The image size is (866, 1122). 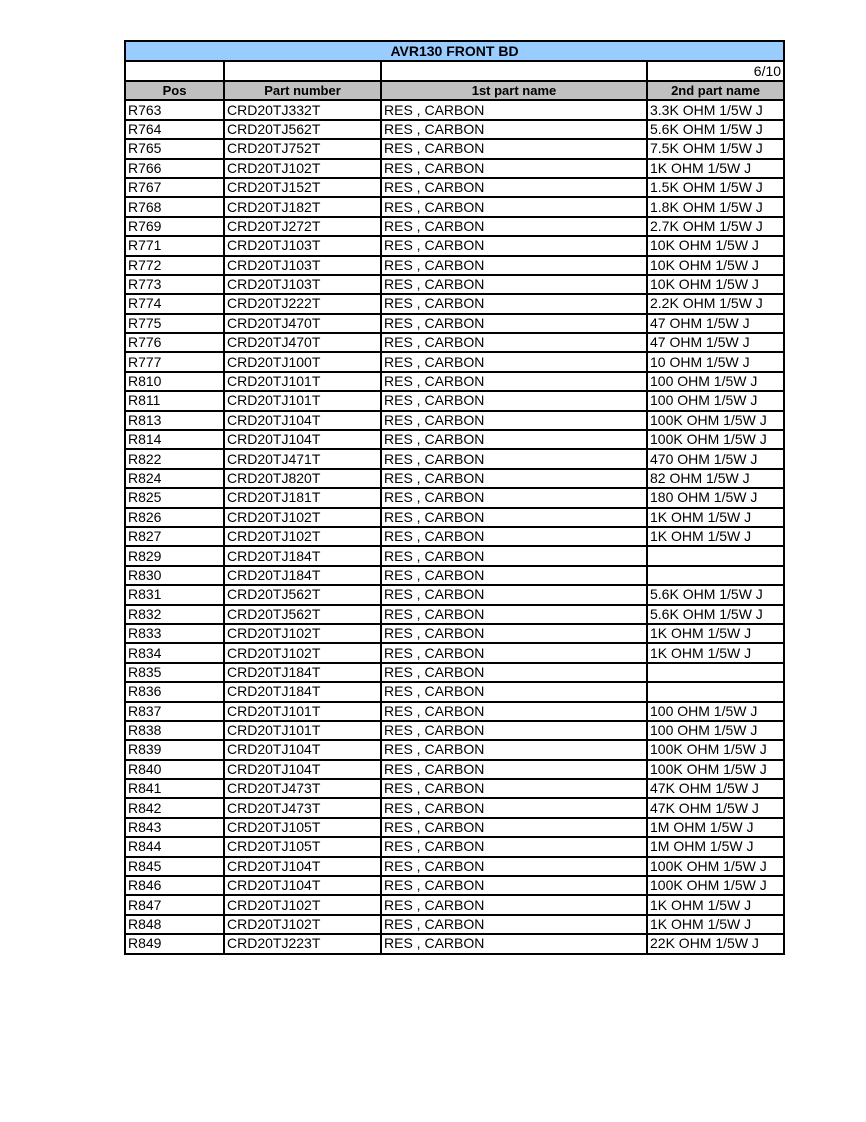 I want to click on pos-cell: R843, so click(x=174, y=827).